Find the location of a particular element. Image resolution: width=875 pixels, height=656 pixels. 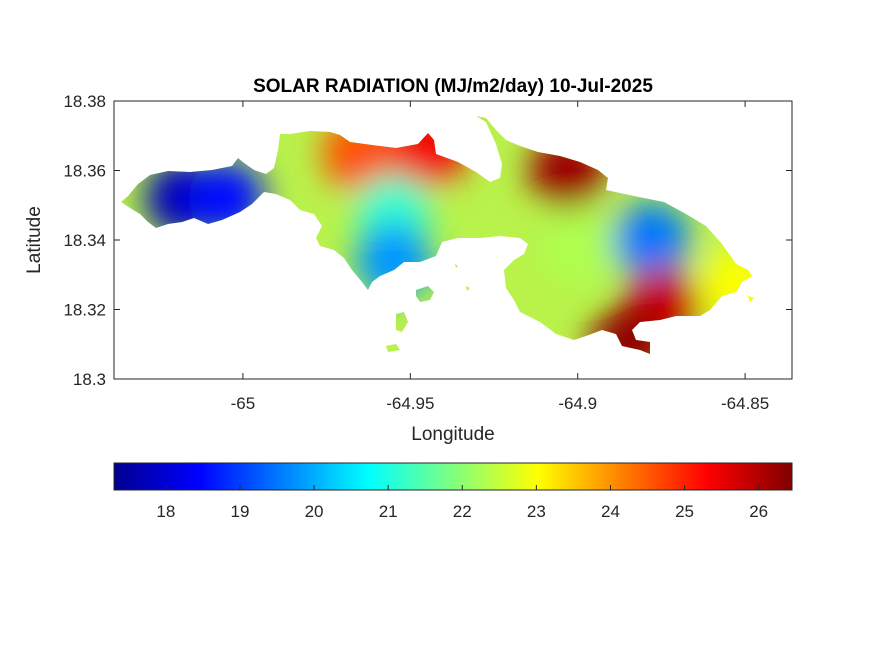

colorbar-tick-label: 26 is located at coordinates (758, 511).